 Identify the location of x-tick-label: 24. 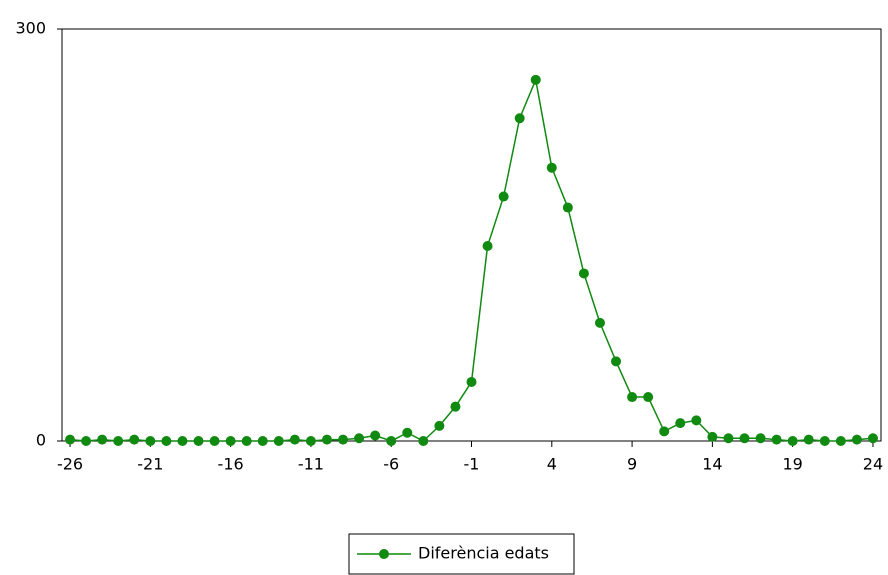
(873, 464).